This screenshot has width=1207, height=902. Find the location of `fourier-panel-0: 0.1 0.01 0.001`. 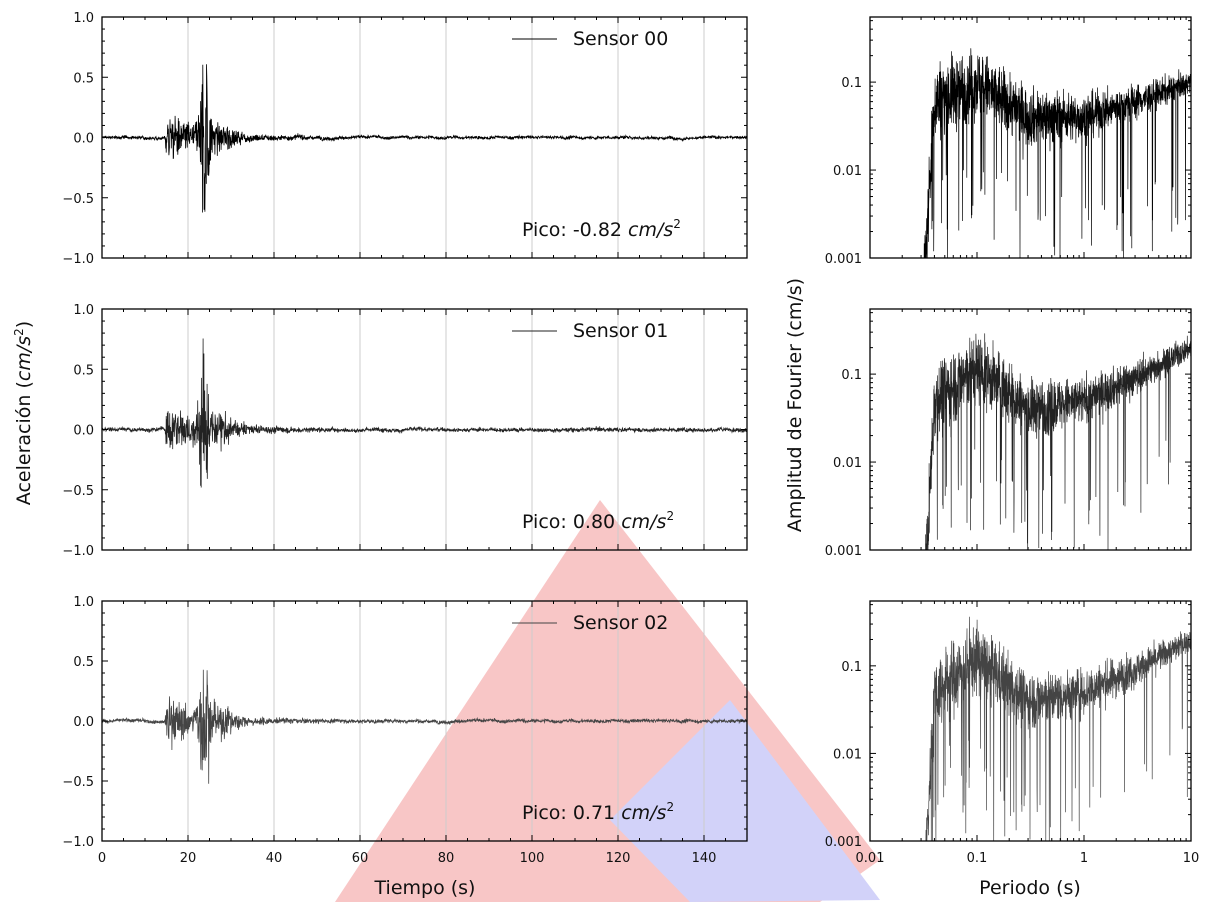

fourier-panel-0: 0.1 0.01 0.001 is located at coordinates (1008, 141).